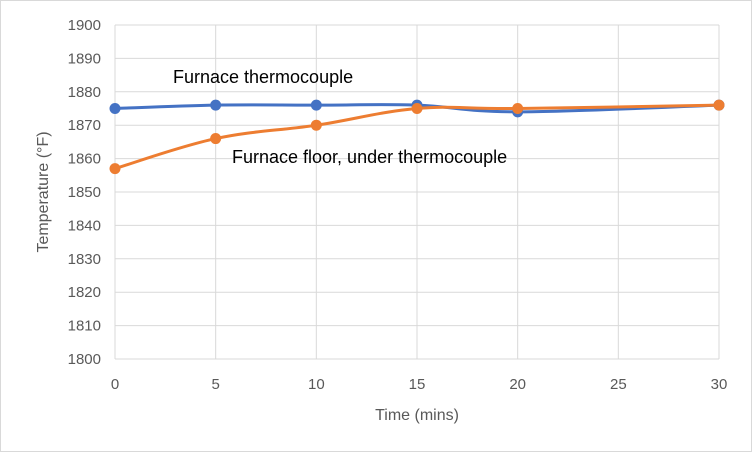 This screenshot has width=752, height=456. I want to click on x-tick-label: 25, so click(618, 384).